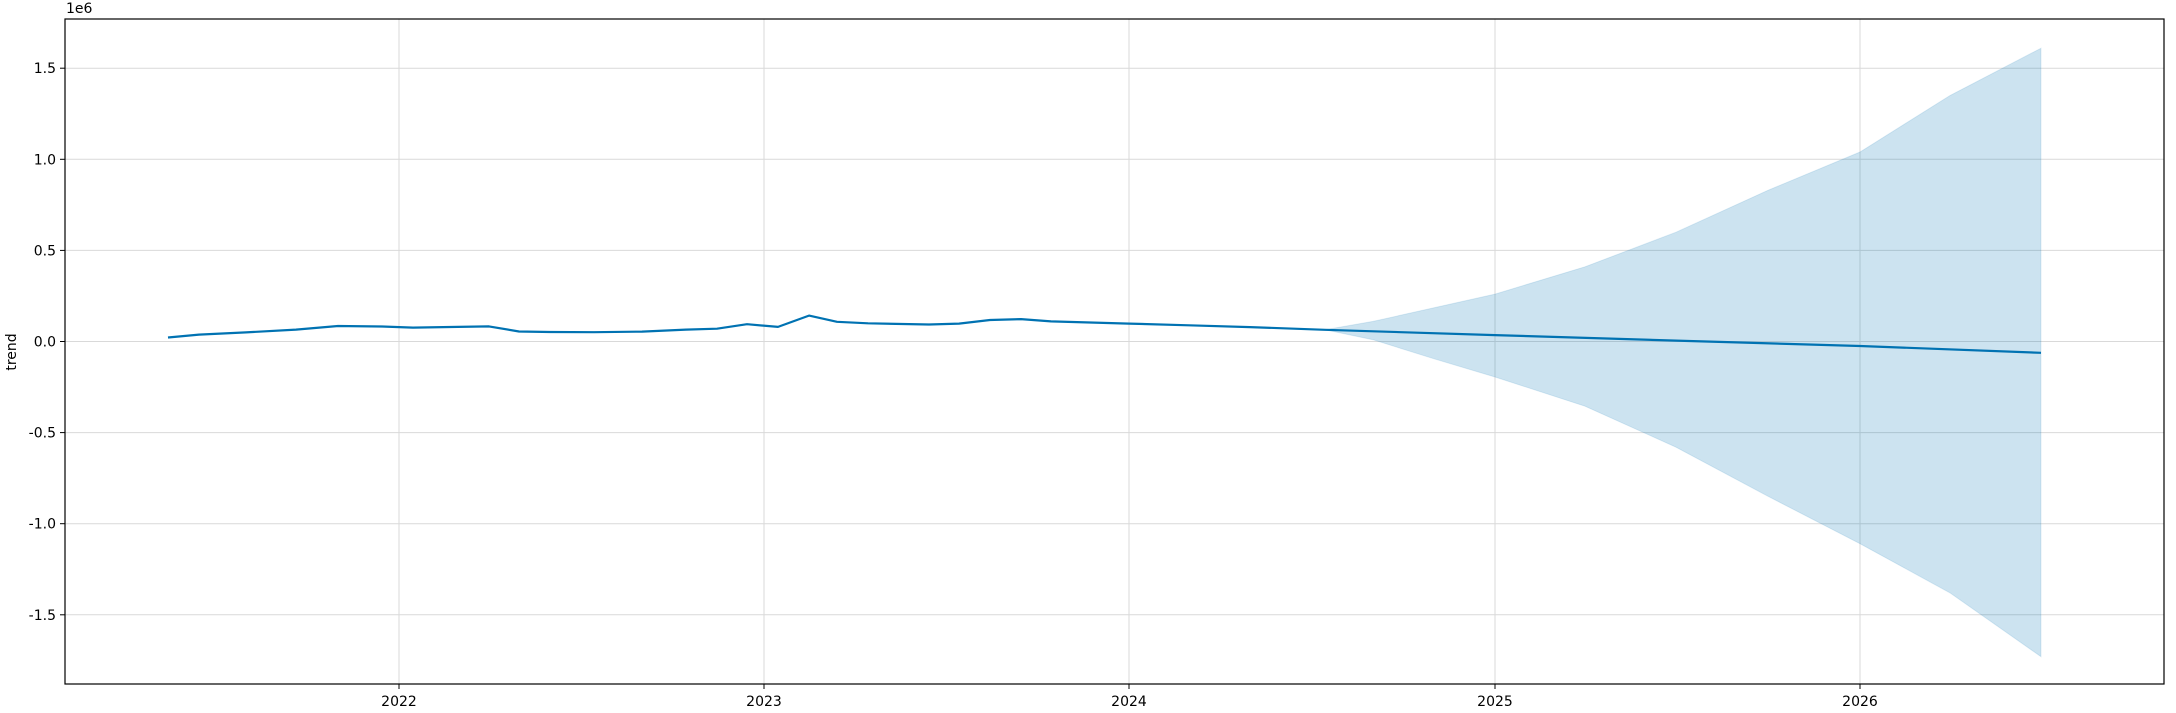 This screenshot has width=2176, height=713. What do you see at coordinates (45, 69) in the screenshot?
I see `y-tick-label: 1.5` at bounding box center [45, 69].